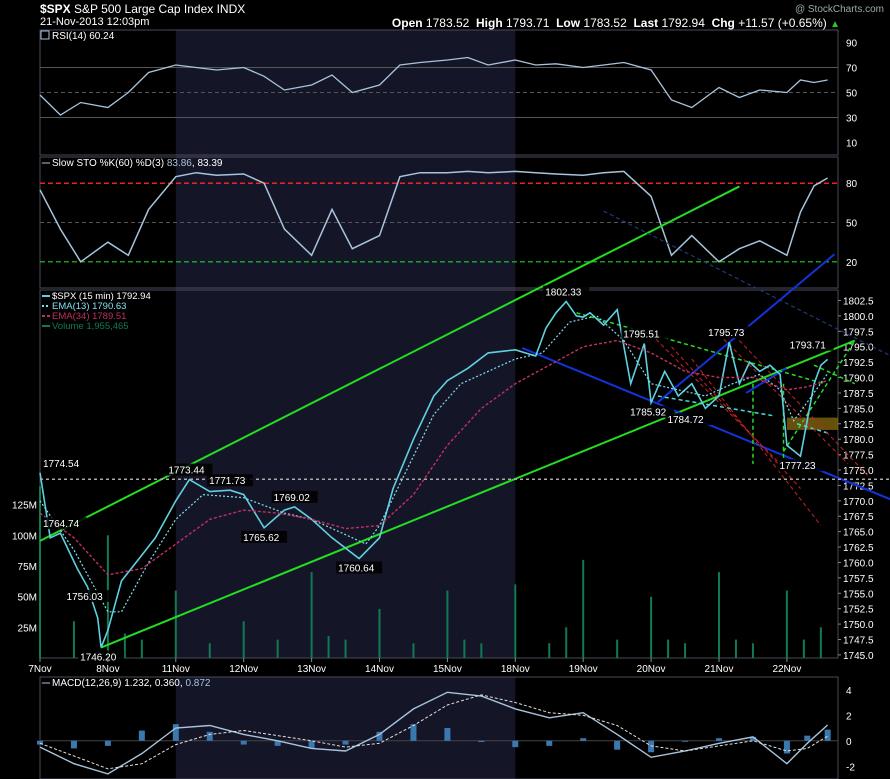  What do you see at coordinates (55, 9) in the screenshot?
I see `symbol: $SPX` at bounding box center [55, 9].